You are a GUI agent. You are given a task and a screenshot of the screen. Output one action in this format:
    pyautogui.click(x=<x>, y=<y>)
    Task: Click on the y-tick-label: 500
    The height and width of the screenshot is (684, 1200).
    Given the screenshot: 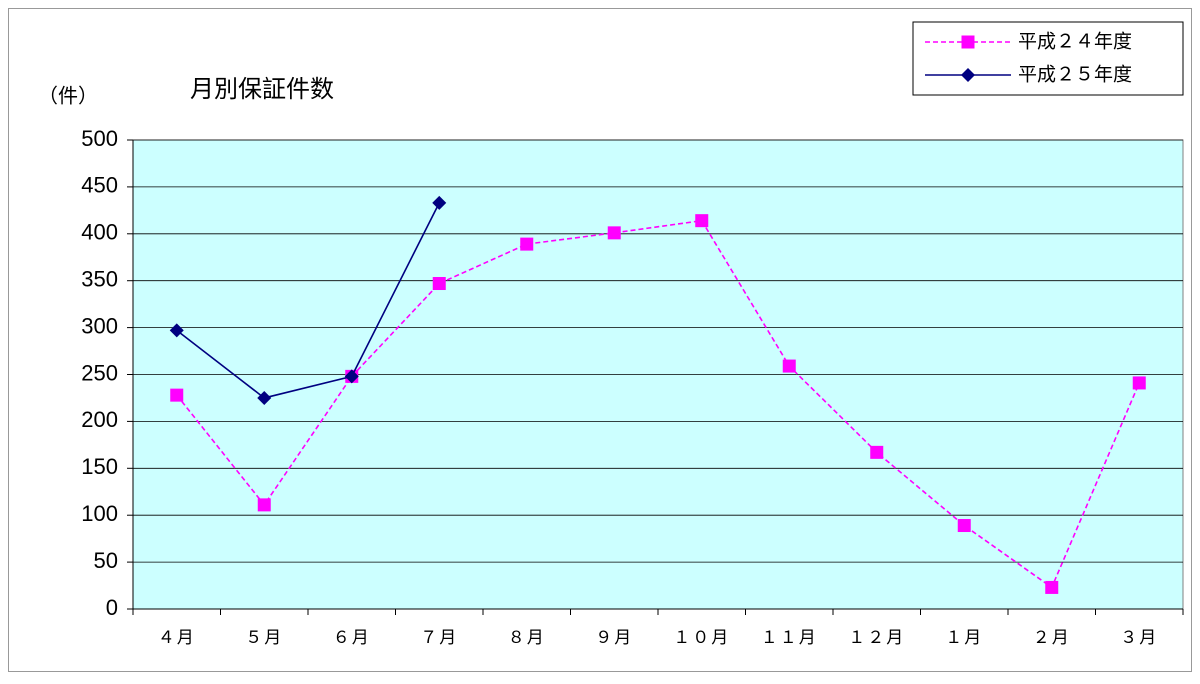 What is the action you would take?
    pyautogui.click(x=99, y=138)
    